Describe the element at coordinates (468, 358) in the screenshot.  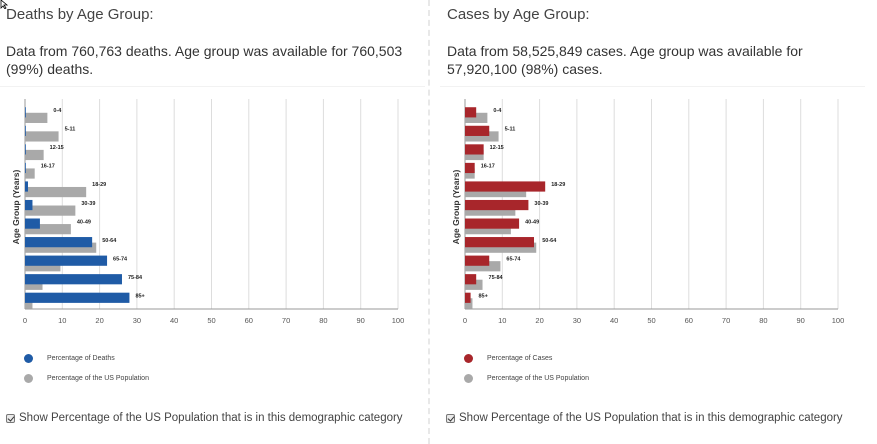
I see `legend-swatch-cases` at that location.